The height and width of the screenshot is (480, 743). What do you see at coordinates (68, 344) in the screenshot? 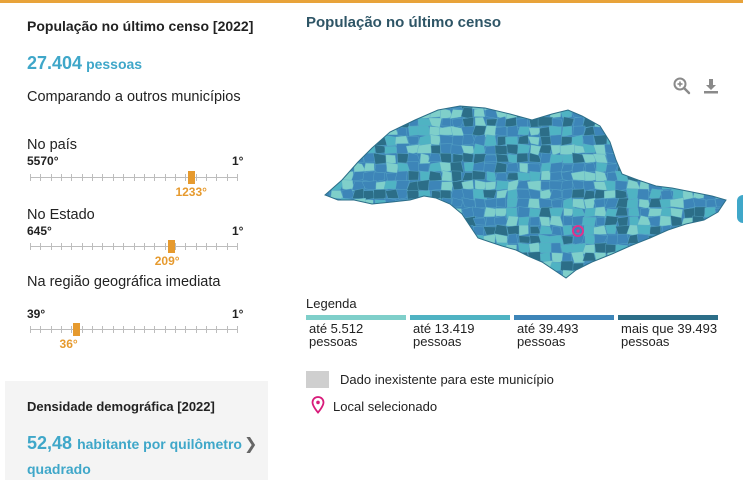
I see `rank-region-current: 36°` at bounding box center [68, 344].